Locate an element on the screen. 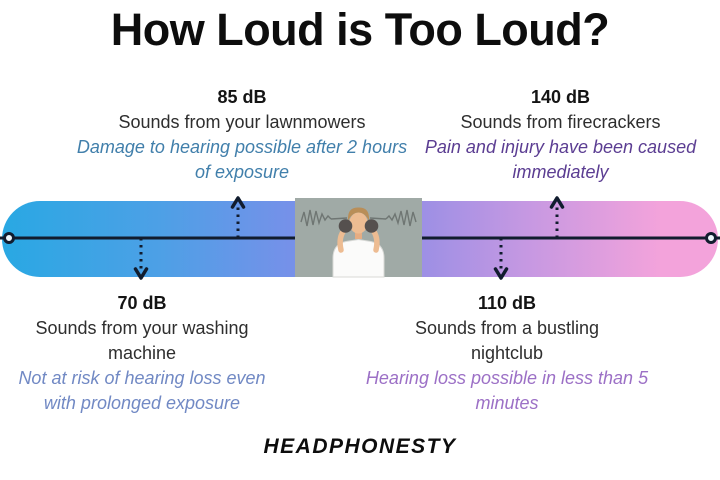 The width and height of the screenshot is (720, 480). brand-logo-text: HEADPHONESTY is located at coordinates (360, 446).